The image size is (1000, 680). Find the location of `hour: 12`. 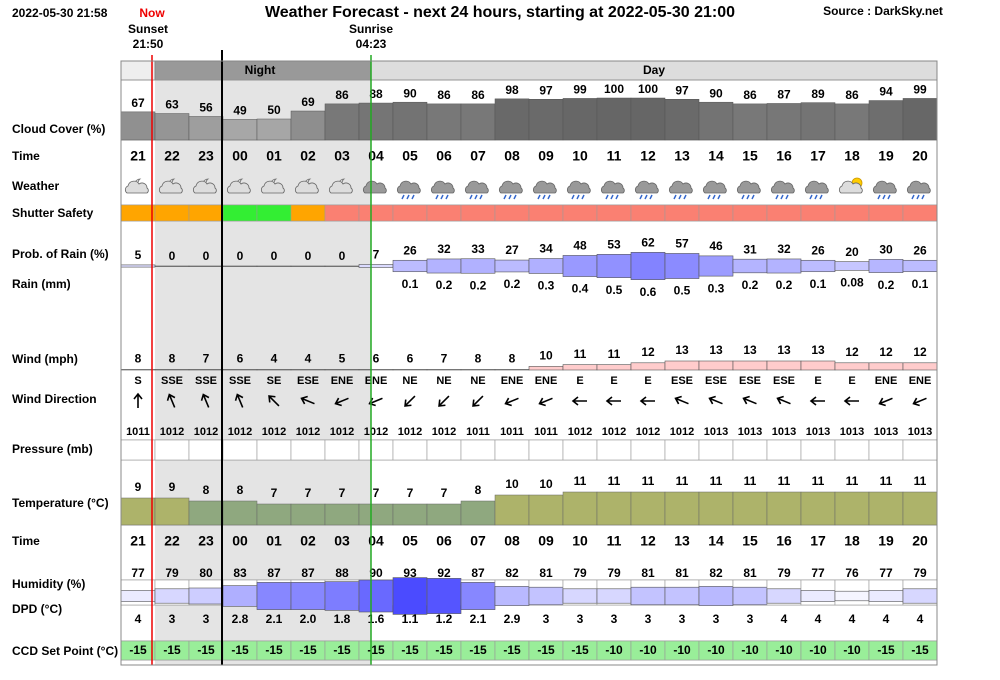

hour: 12 is located at coordinates (648, 156).